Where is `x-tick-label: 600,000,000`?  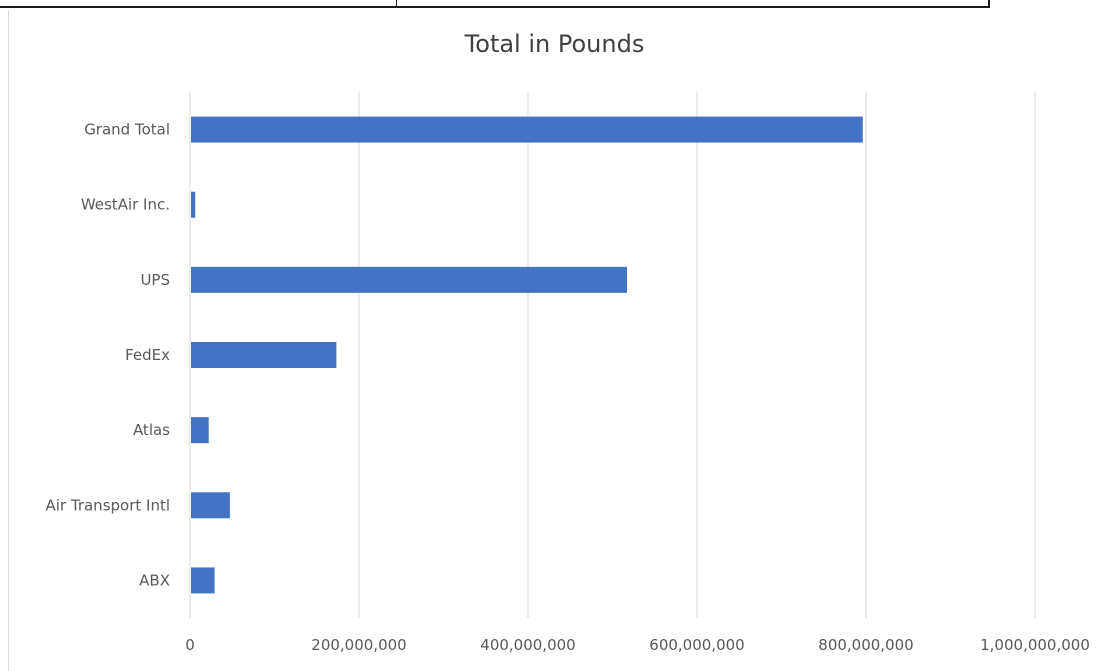
x-tick-label: 600,000,000 is located at coordinates (696, 645).